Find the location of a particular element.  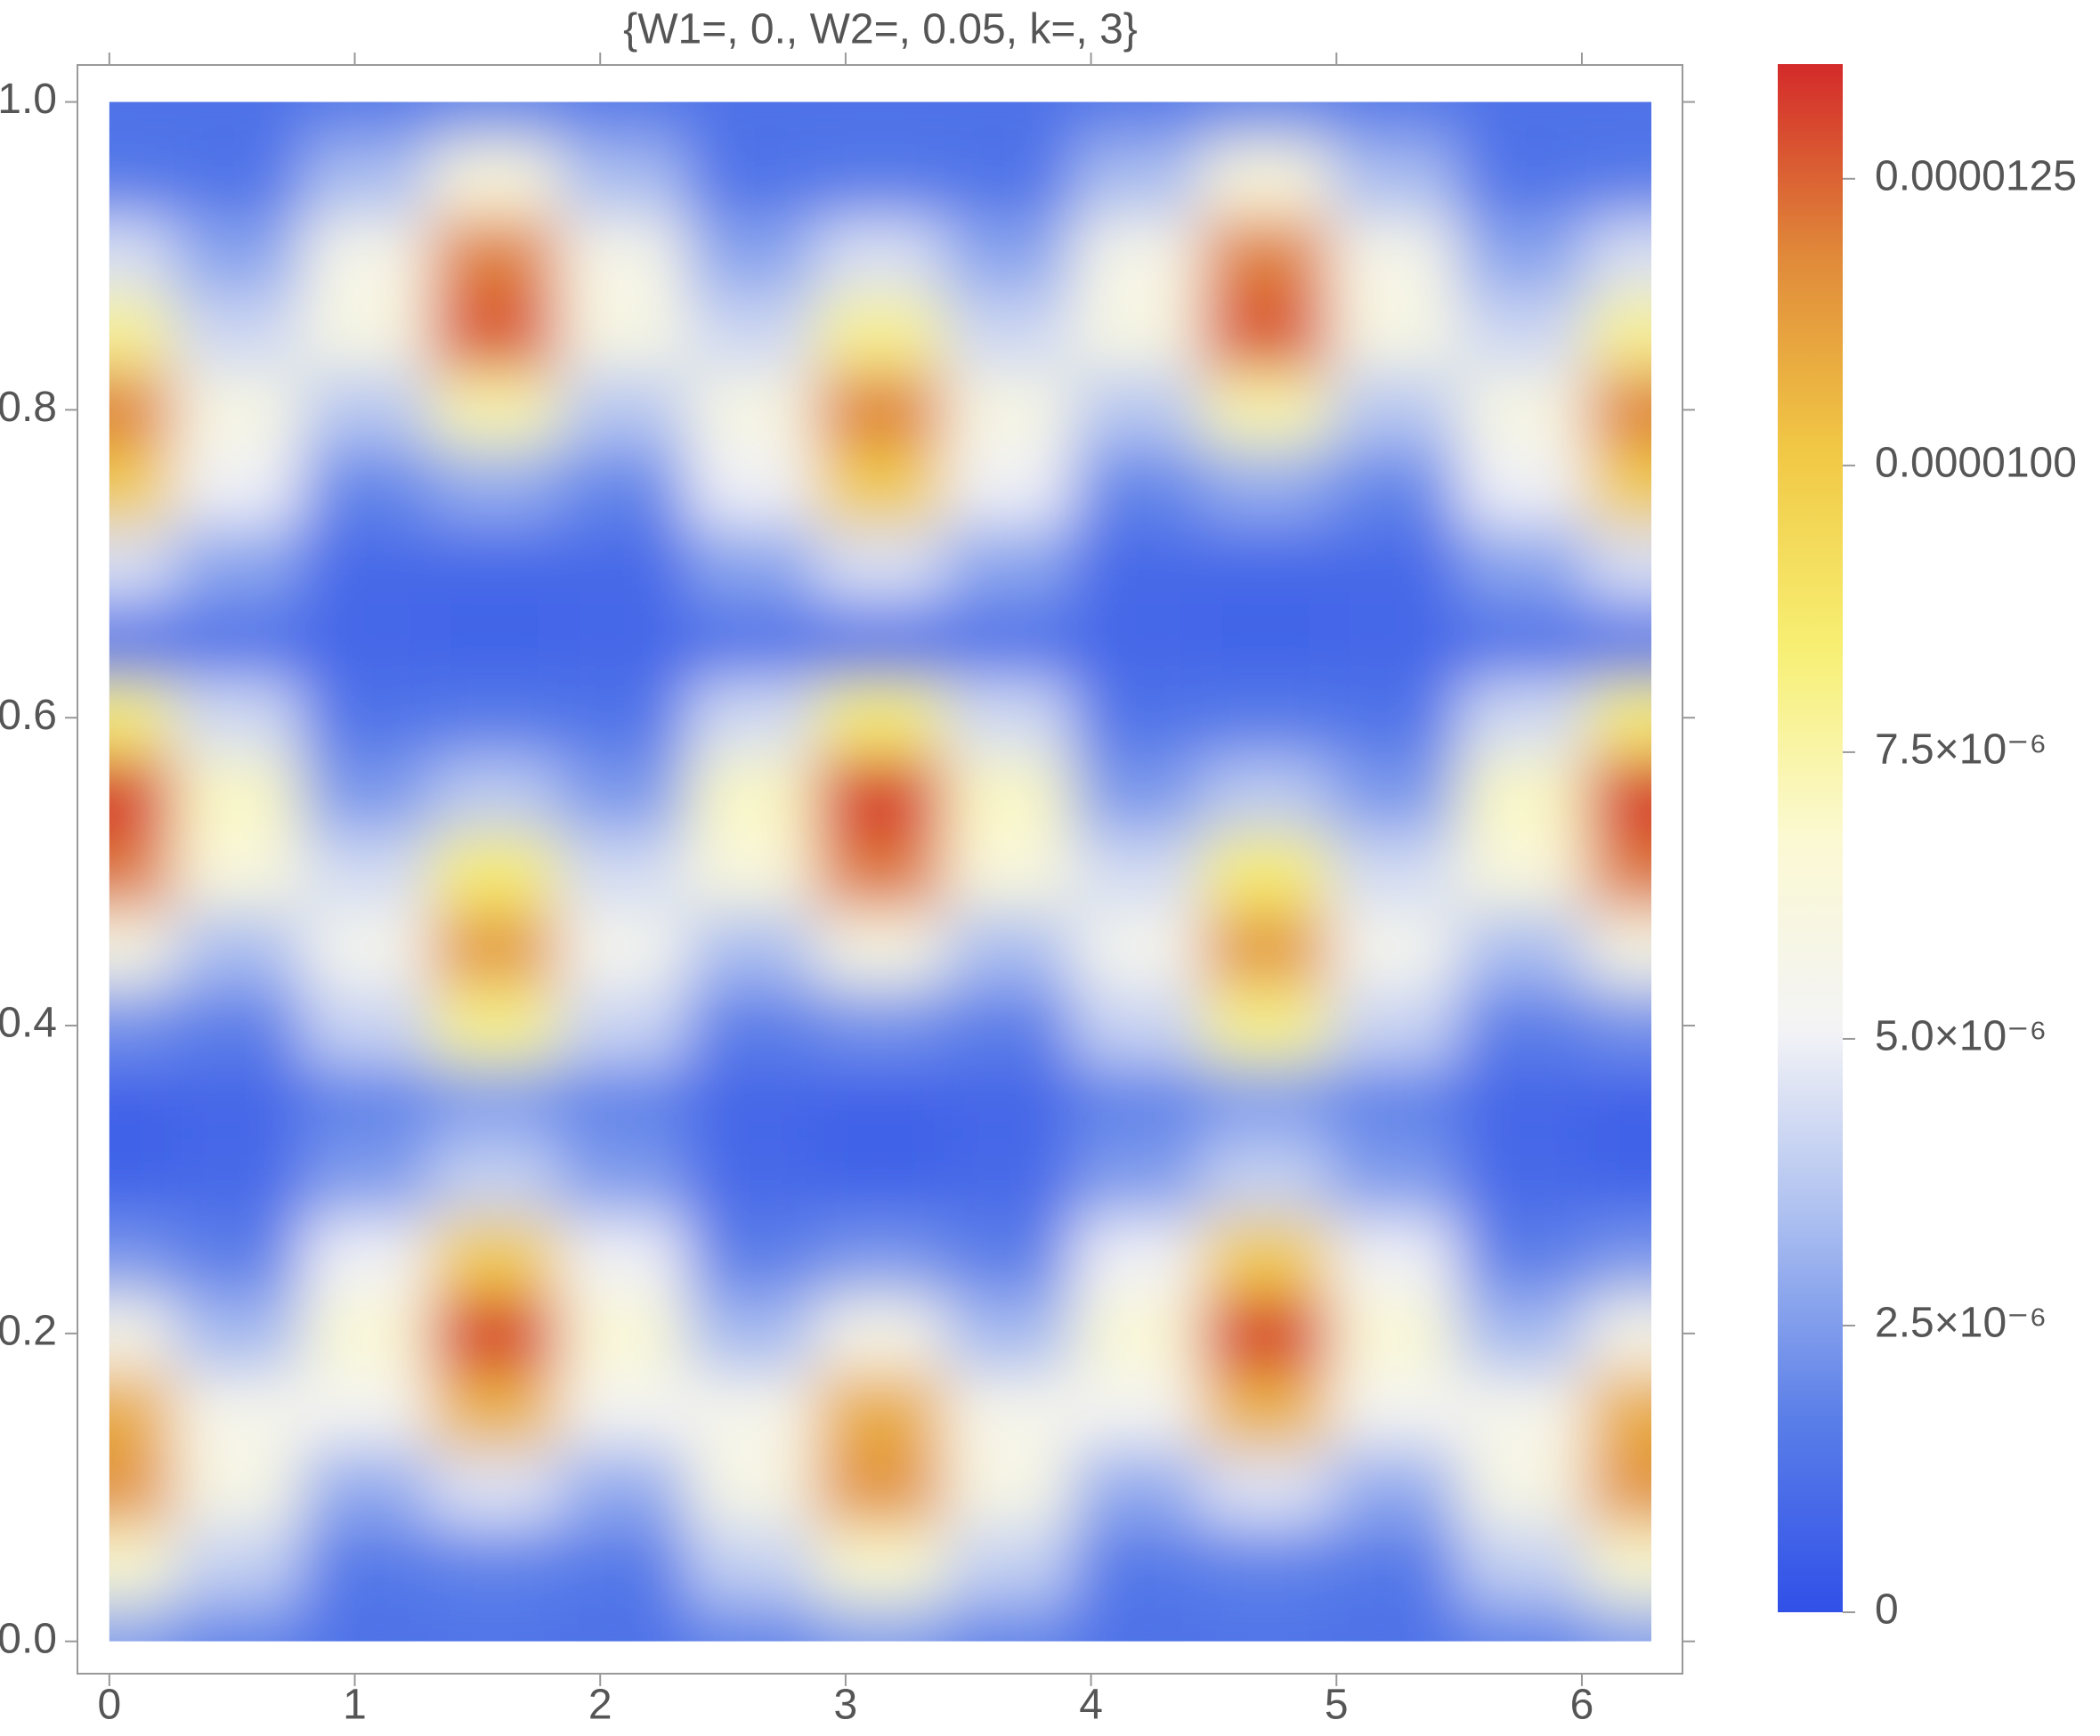

colorbar-tick-label: 0 is located at coordinates (1887, 1610).